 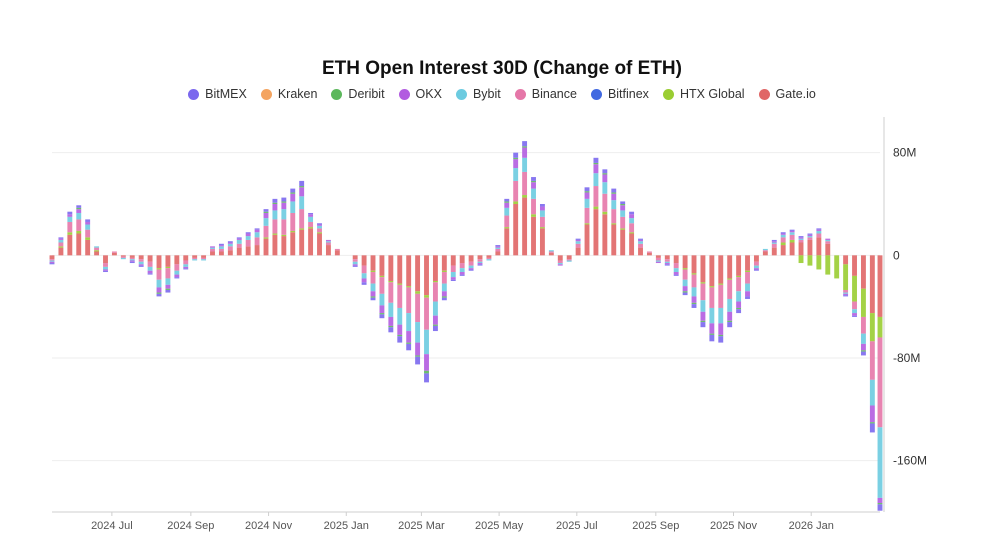 What do you see at coordinates (420, 94) in the screenshot?
I see `legend-item-okx: OKX` at bounding box center [420, 94].